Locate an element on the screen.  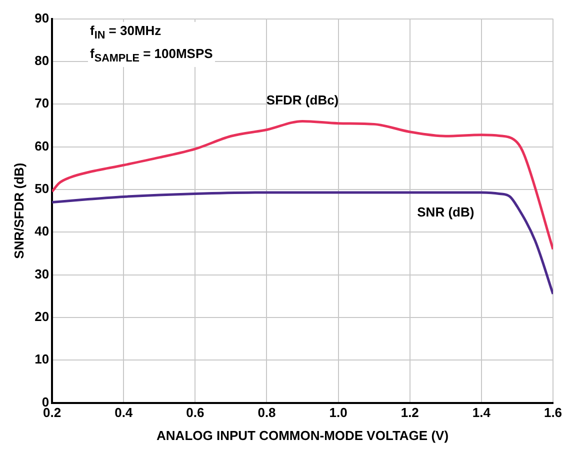
series-label: SFDR (dBc) is located at coordinates (302, 100).